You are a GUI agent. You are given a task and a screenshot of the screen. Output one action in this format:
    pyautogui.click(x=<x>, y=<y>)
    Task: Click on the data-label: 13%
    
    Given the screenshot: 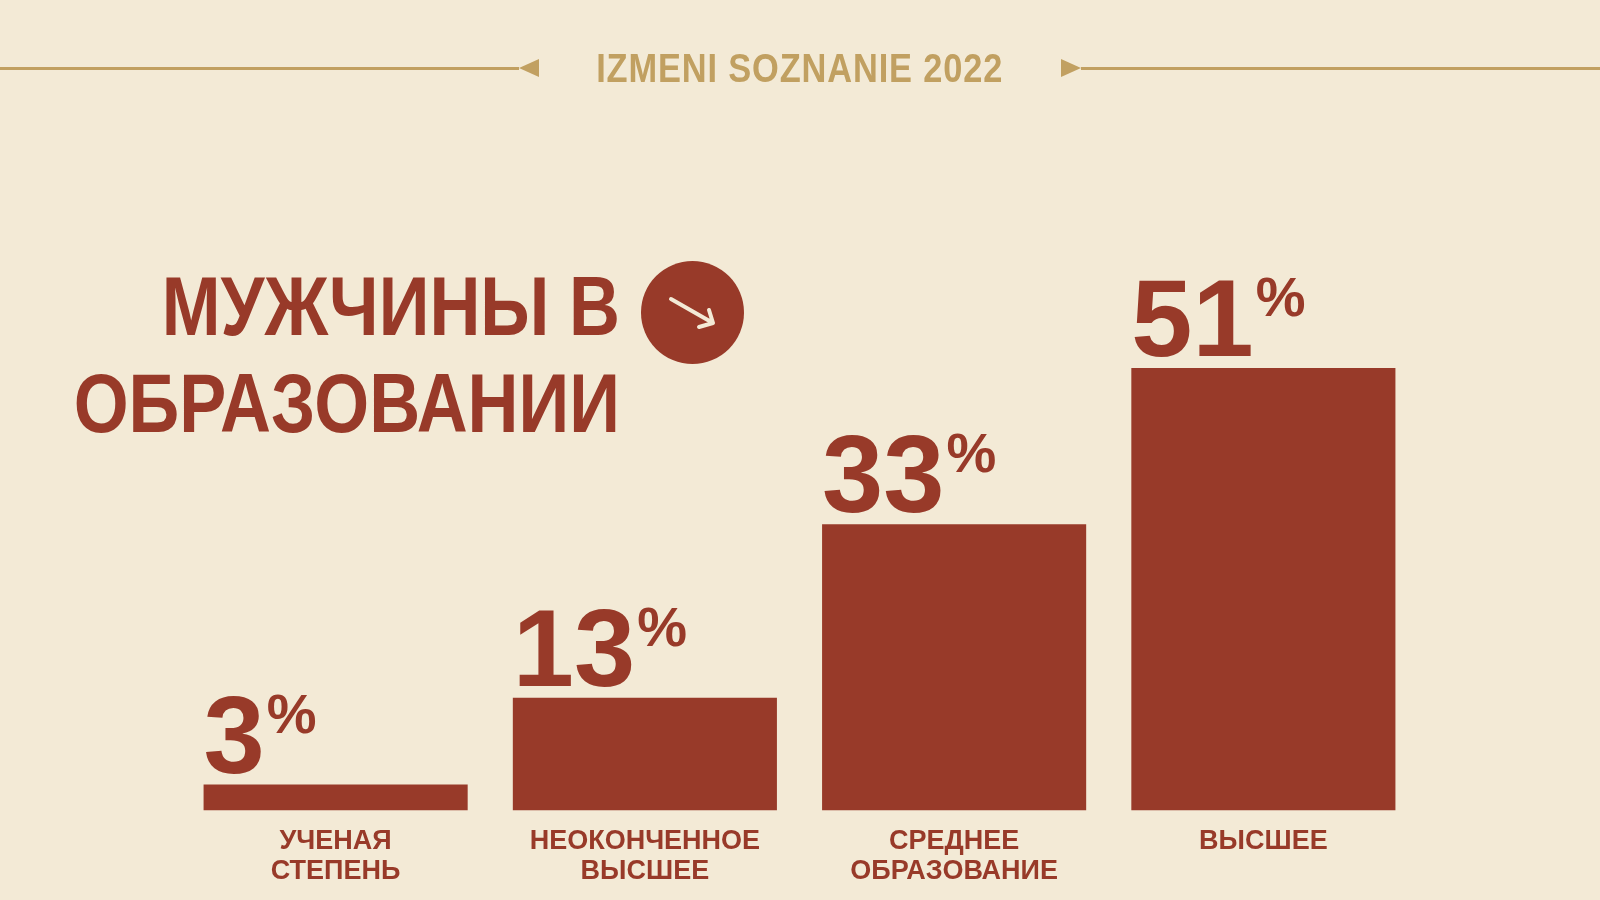 What is the action you would take?
    pyautogui.click(x=599, y=647)
    